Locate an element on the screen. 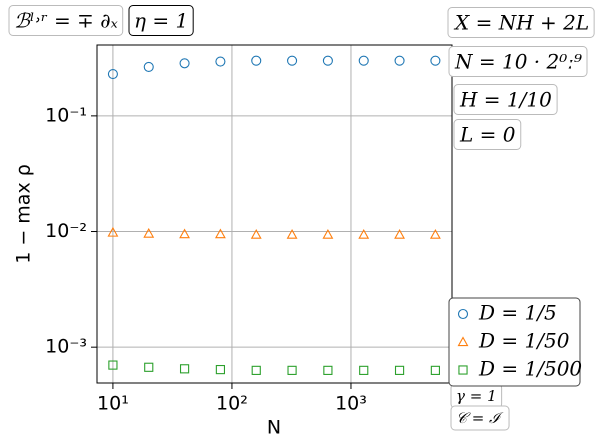 This screenshot has height=446, width=598. annotation: η = 1 is located at coordinates (161, 20).